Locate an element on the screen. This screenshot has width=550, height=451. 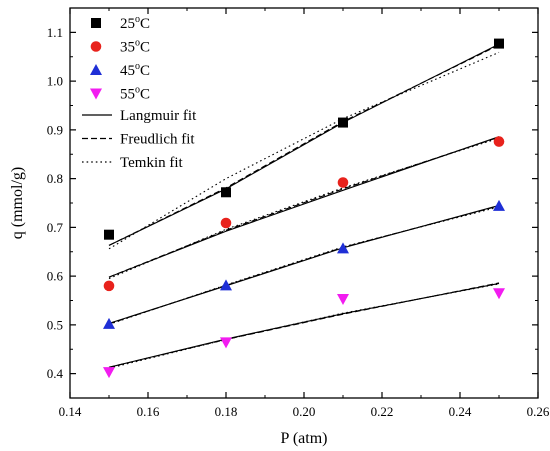
x-tick-label: 0.18 is located at coordinates (226, 411).